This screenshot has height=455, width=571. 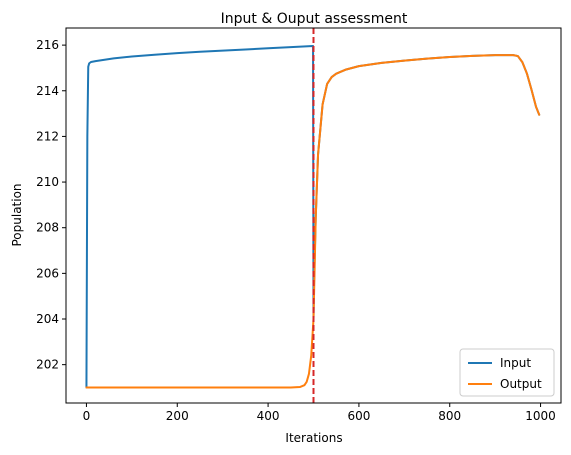 What do you see at coordinates (268, 416) in the screenshot?
I see `x-tick-label: 400` at bounding box center [268, 416].